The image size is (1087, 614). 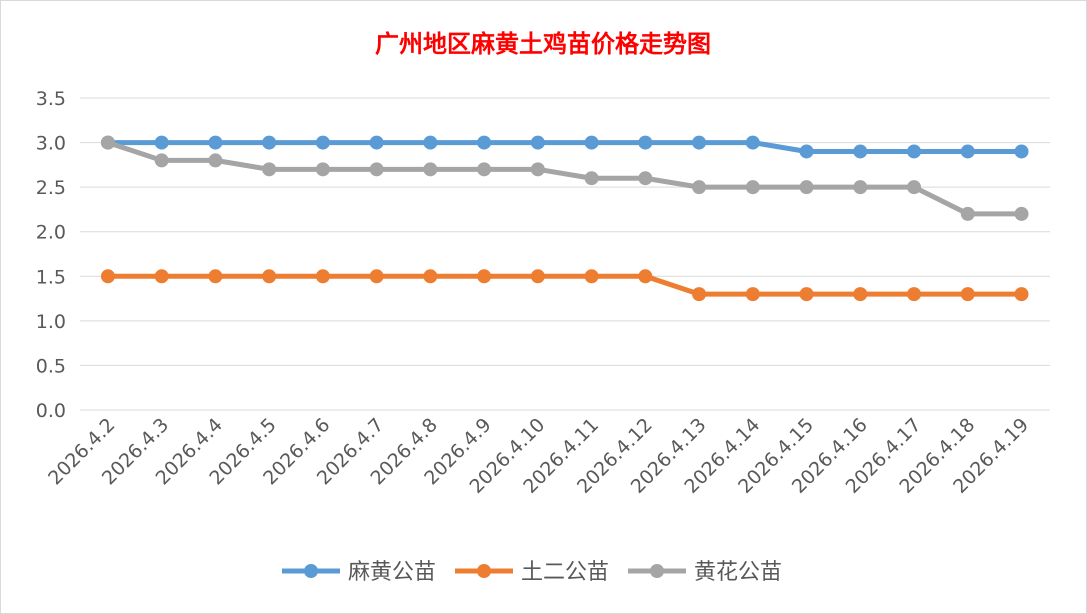 What do you see at coordinates (51, 411) in the screenshot?
I see `y-tick-label: 0.0` at bounding box center [51, 411].